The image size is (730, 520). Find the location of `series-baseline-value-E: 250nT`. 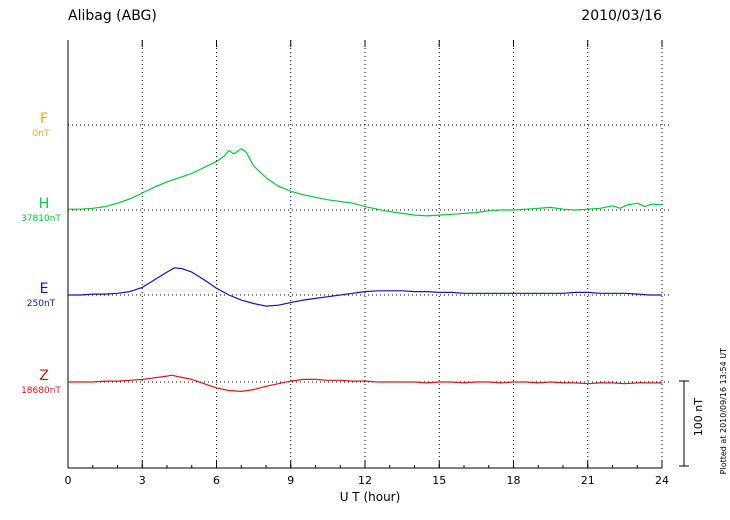

series-baseline-value-E: 250nT is located at coordinates (41, 304).